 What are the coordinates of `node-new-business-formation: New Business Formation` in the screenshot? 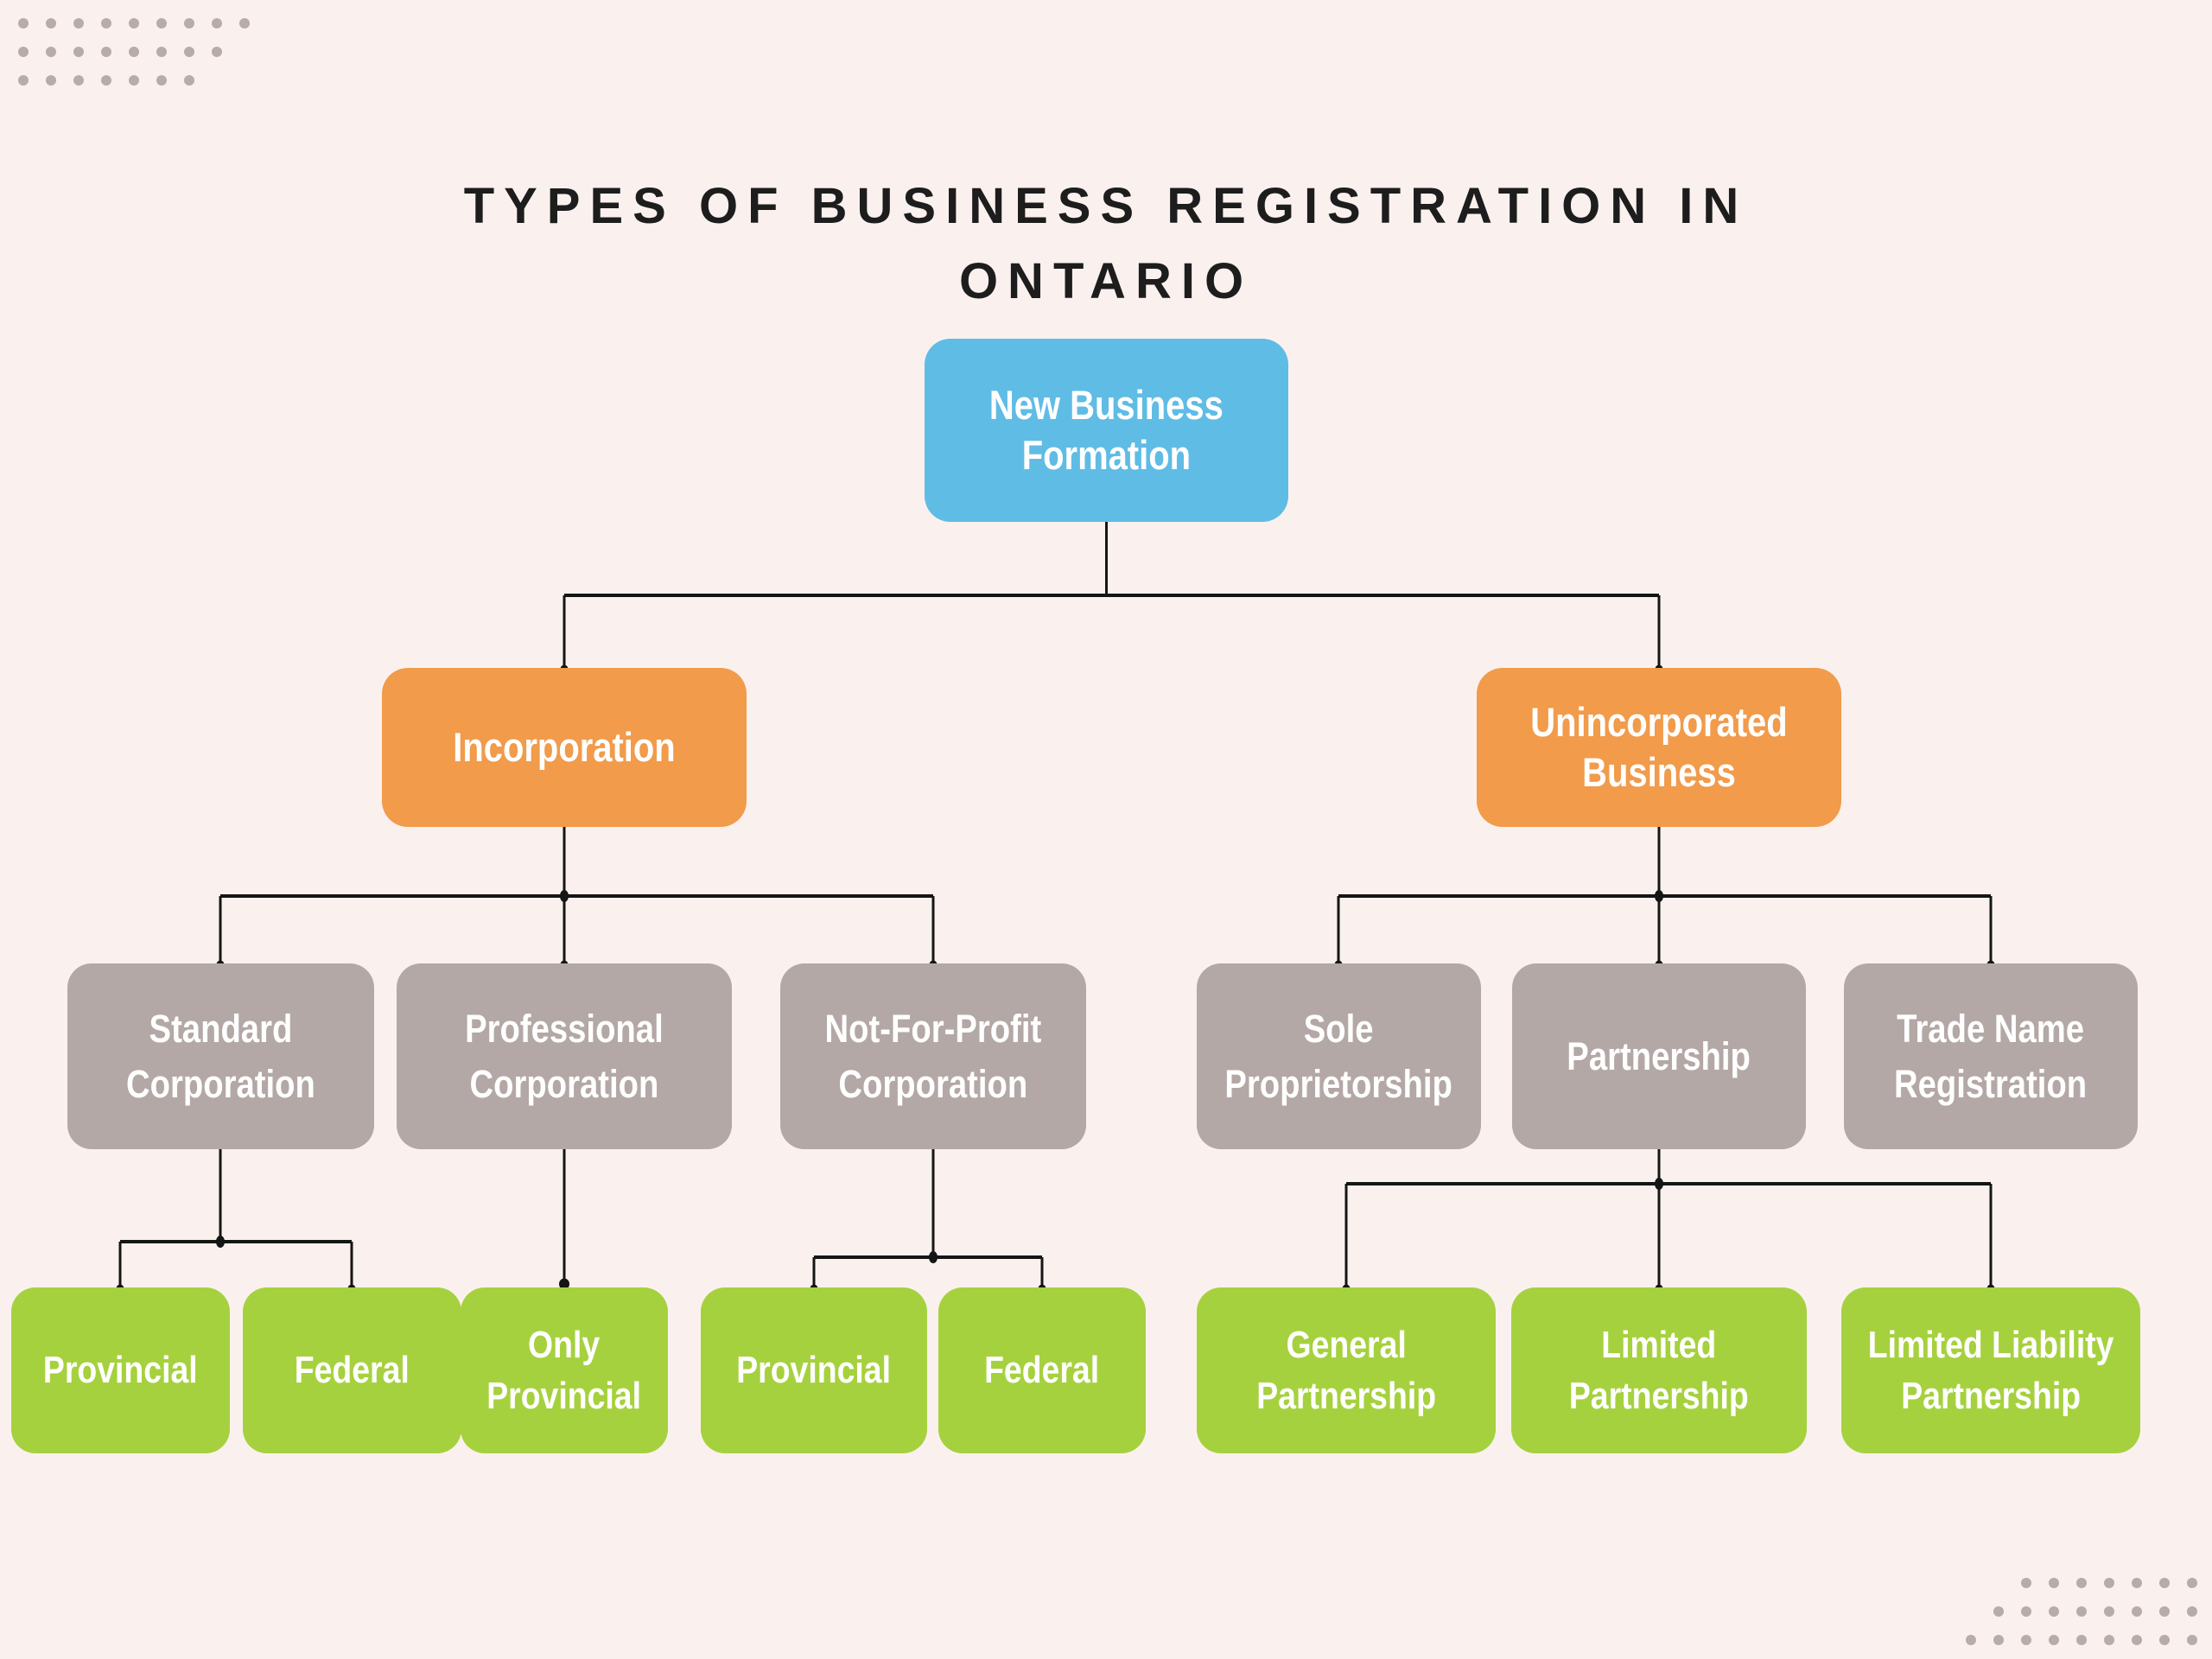 It's located at (1106, 430).